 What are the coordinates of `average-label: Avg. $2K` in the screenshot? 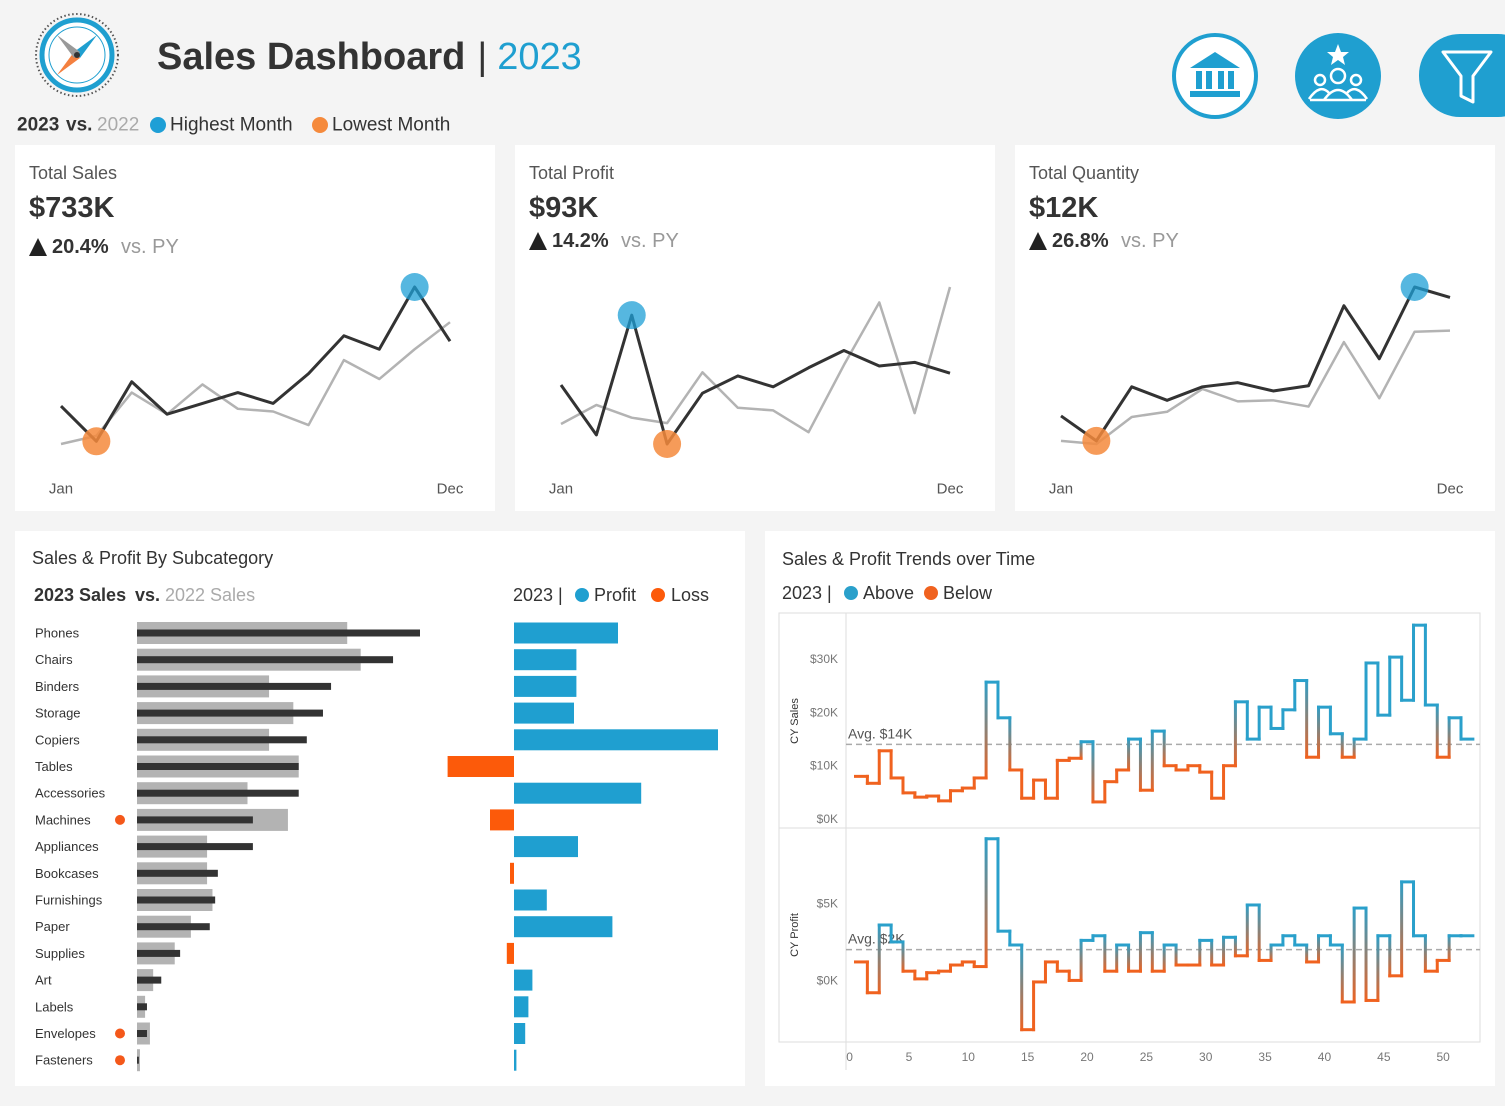 It's located at (876, 939).